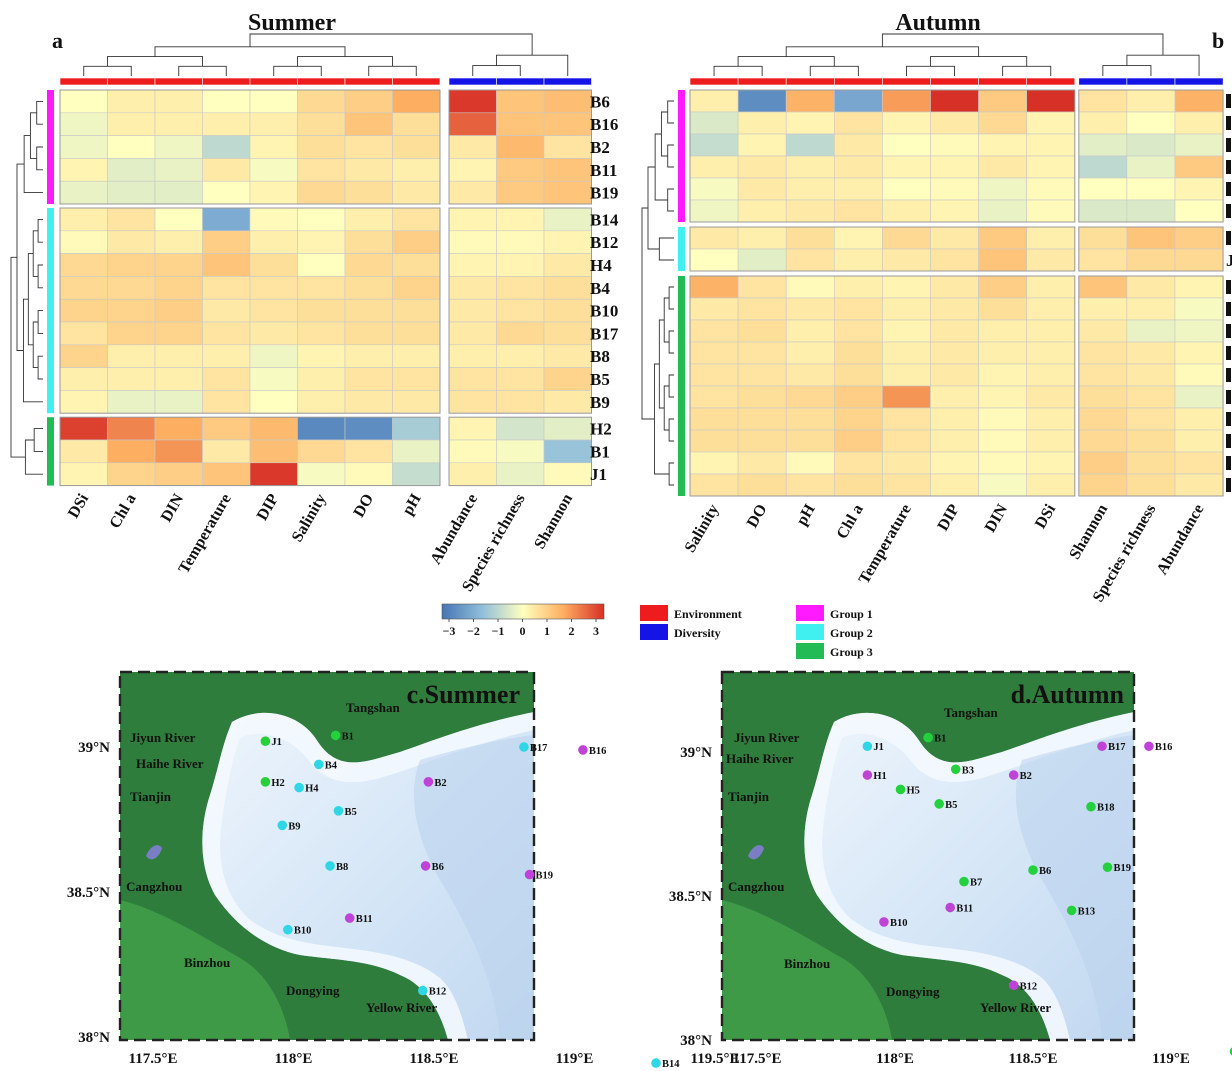 This screenshot has height=1071, width=1232. Describe the element at coordinates (1171, 1059) in the screenshot. I see `lon-label: 119°E` at that location.